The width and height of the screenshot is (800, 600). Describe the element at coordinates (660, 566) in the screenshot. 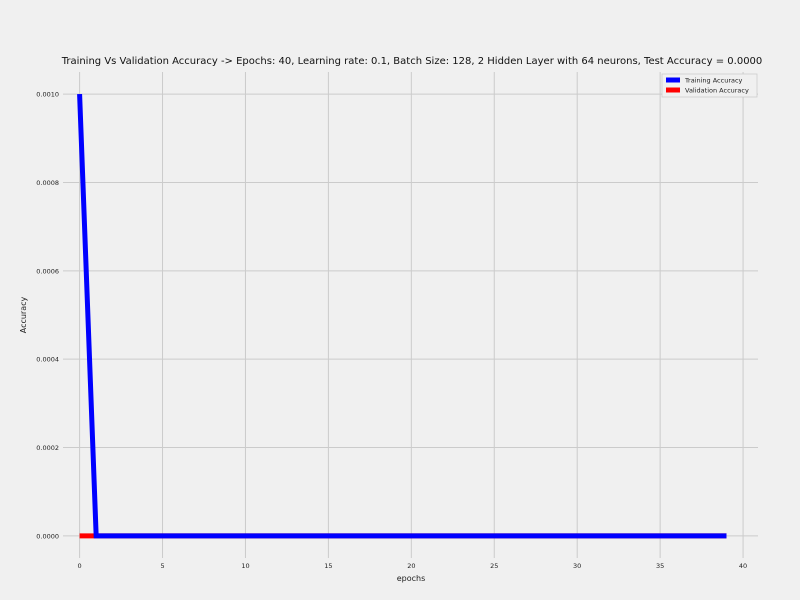

I see `x-tick-label: 35` at that location.